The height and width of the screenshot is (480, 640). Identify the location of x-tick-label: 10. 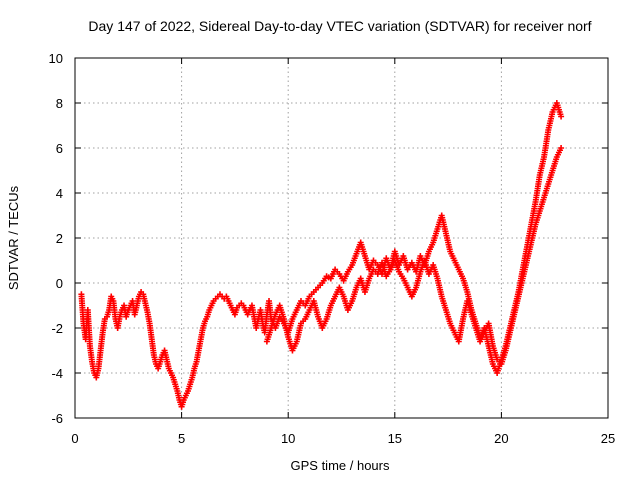
(288, 438).